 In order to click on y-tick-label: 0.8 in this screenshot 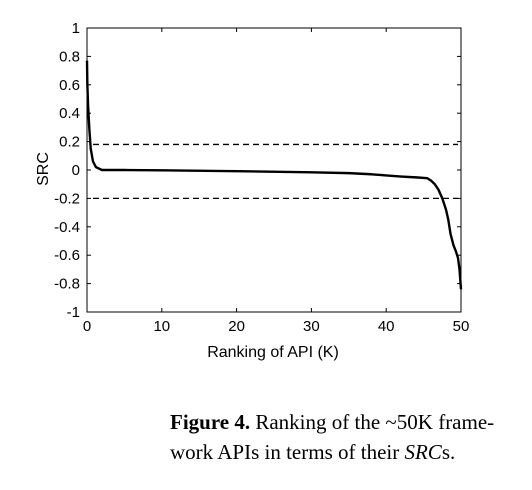, I will do `click(69, 56)`.